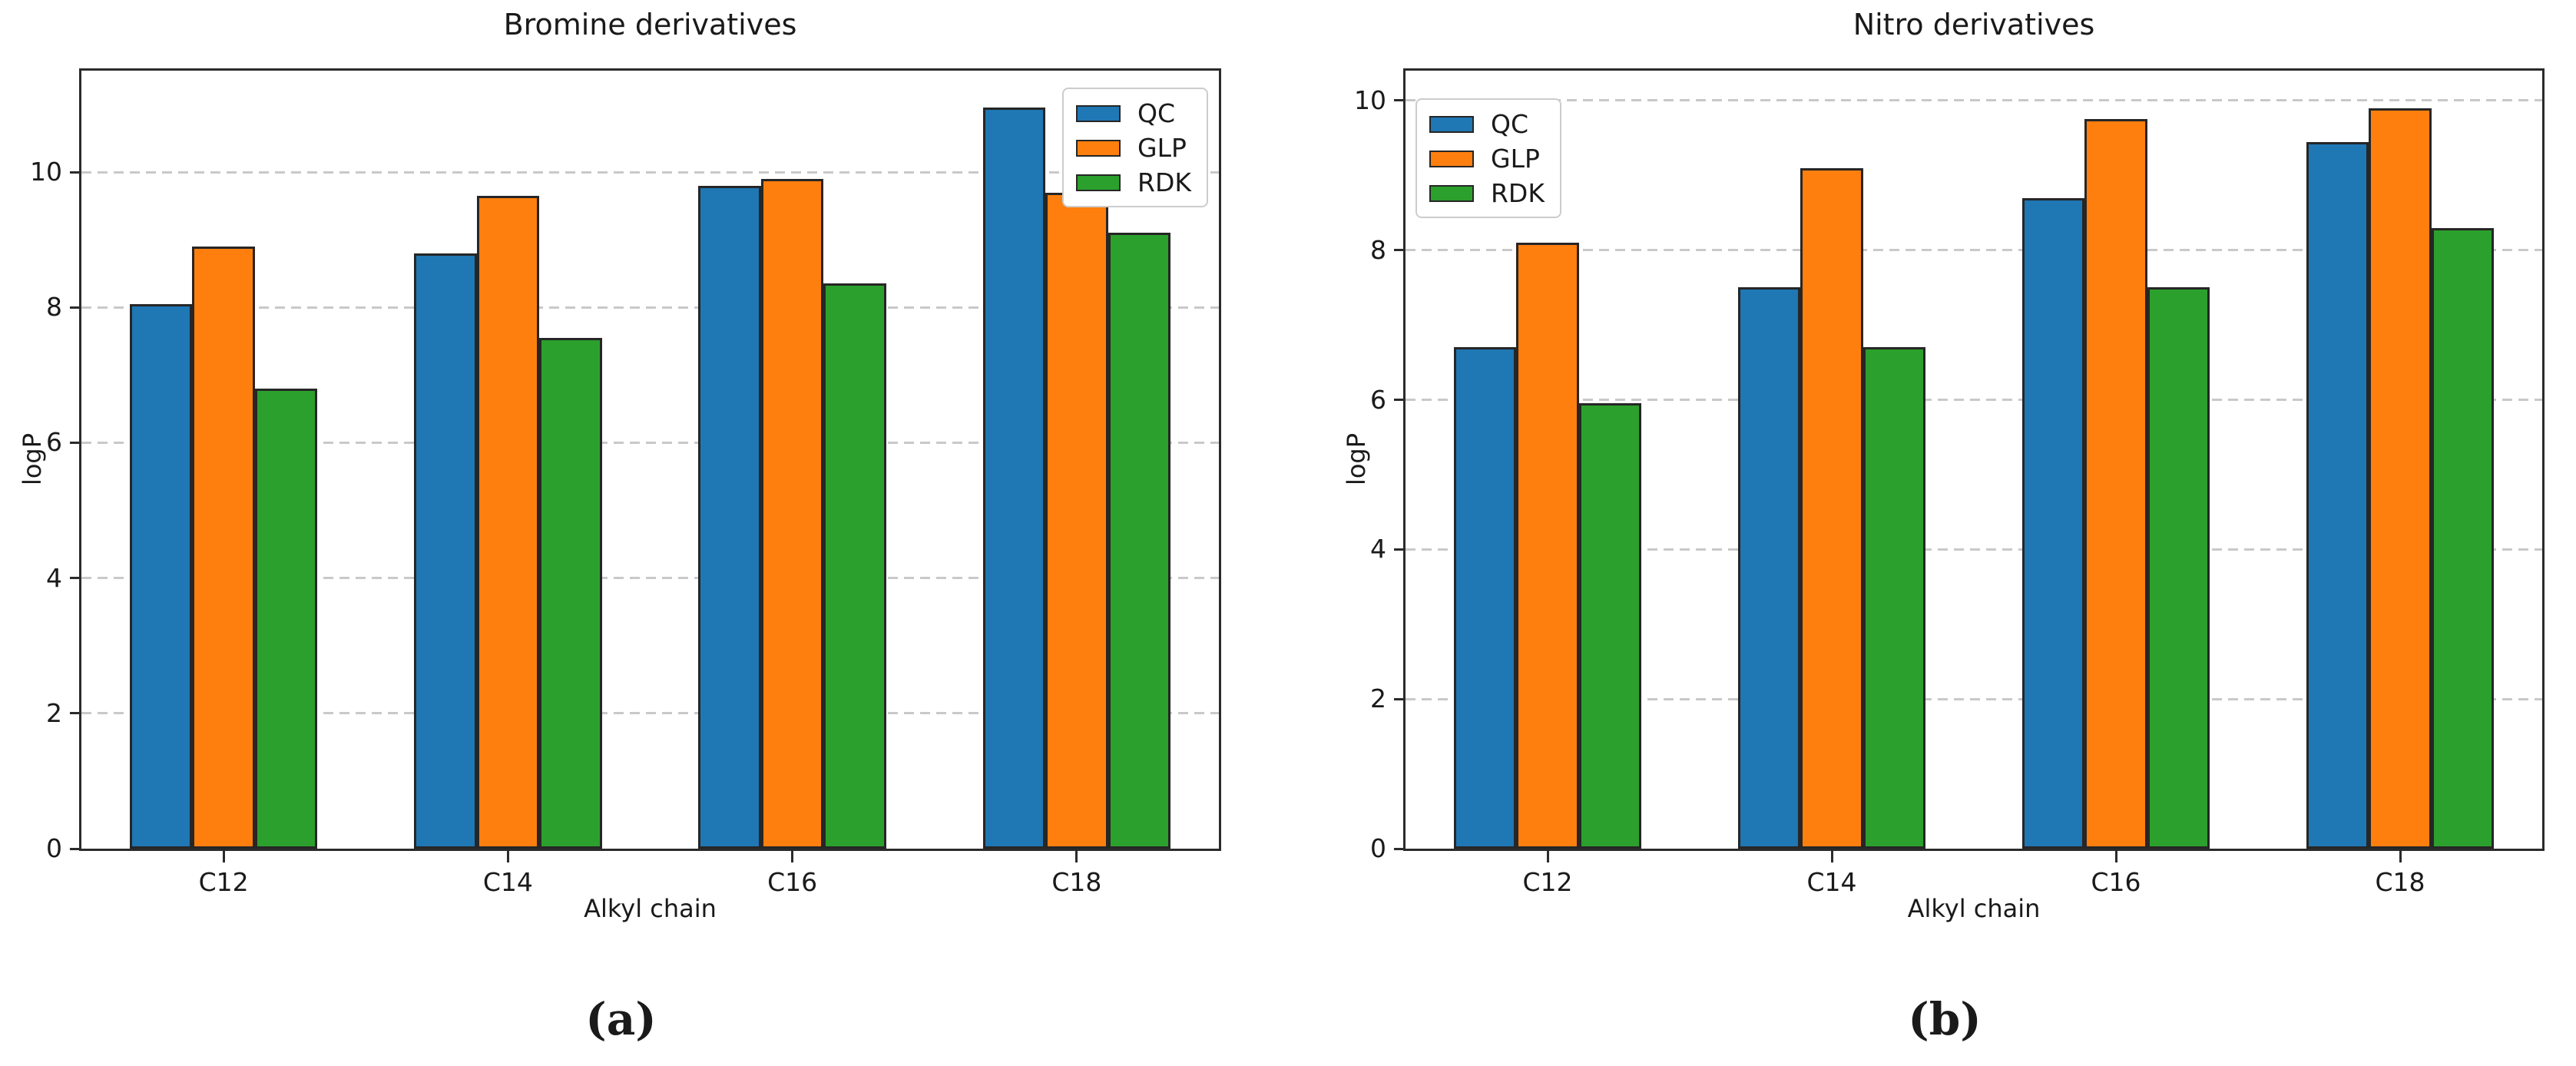 This screenshot has width=2576, height=1066. What do you see at coordinates (507, 882) in the screenshot?
I see `x-tick-label-c14: C14` at bounding box center [507, 882].